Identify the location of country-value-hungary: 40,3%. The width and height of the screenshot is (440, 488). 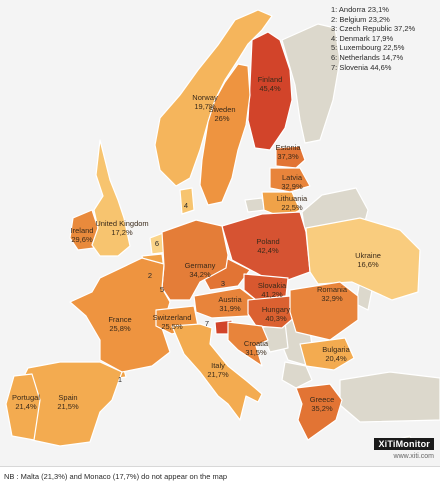
(276, 318).